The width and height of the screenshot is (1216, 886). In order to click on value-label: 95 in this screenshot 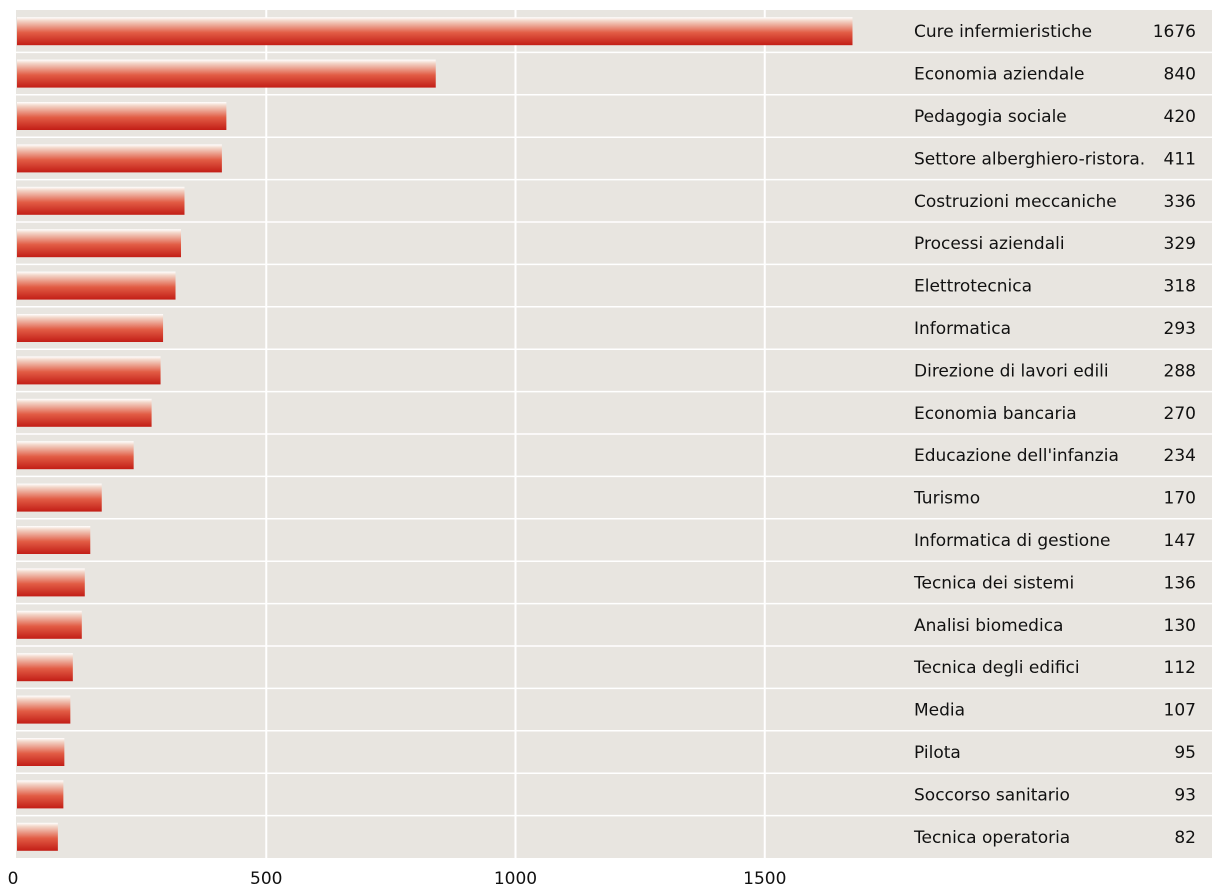, I will do `click(1185, 753)`.